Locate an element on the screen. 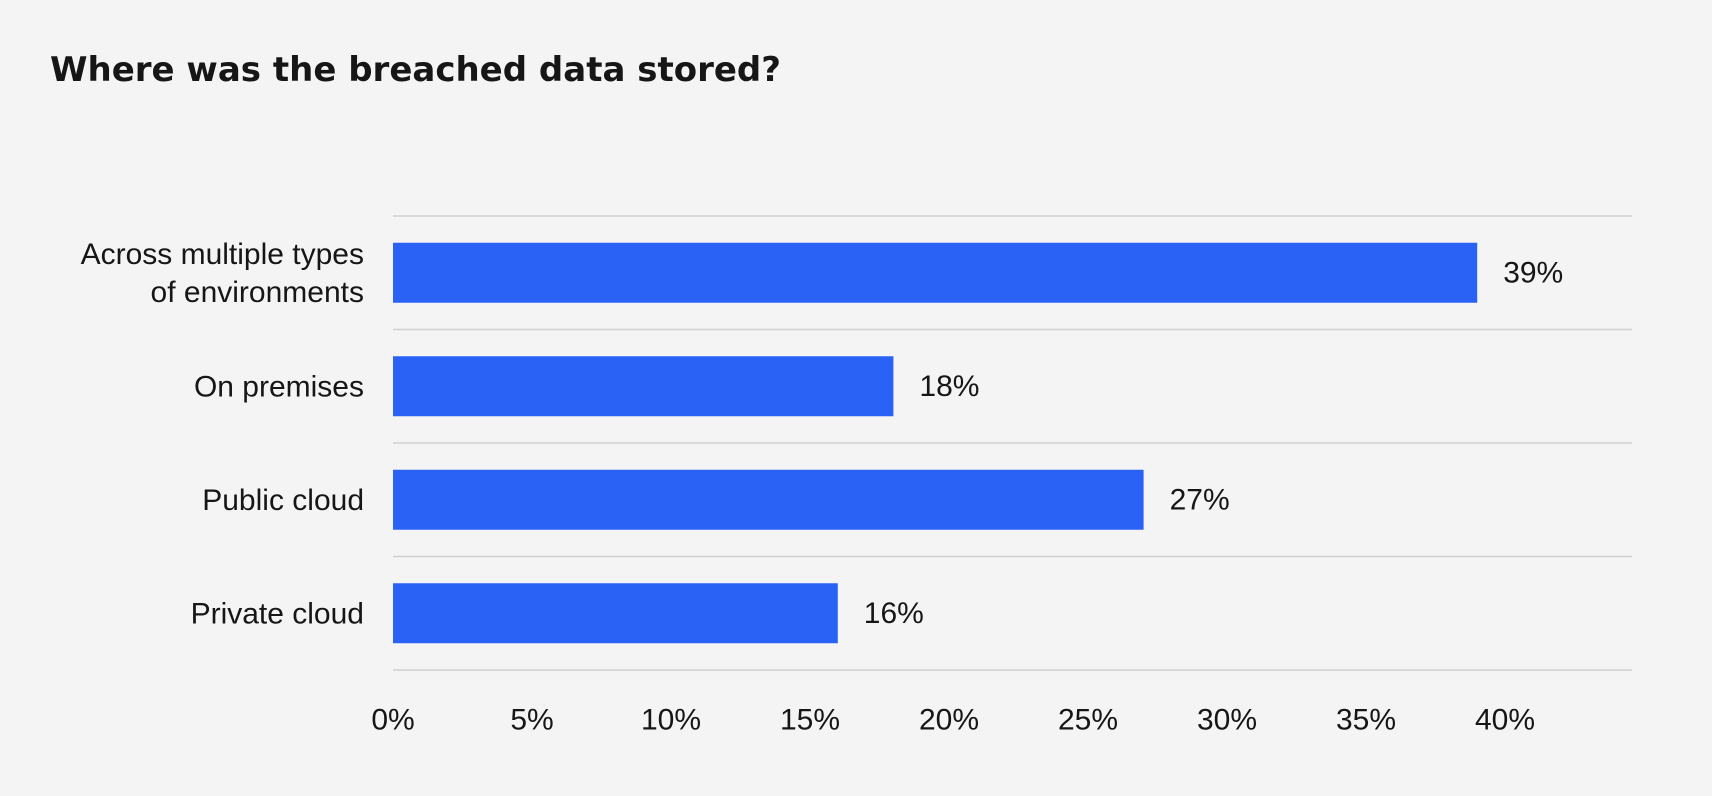 The width and height of the screenshot is (1712, 796). x-tick-label: 0% is located at coordinates (392, 720).